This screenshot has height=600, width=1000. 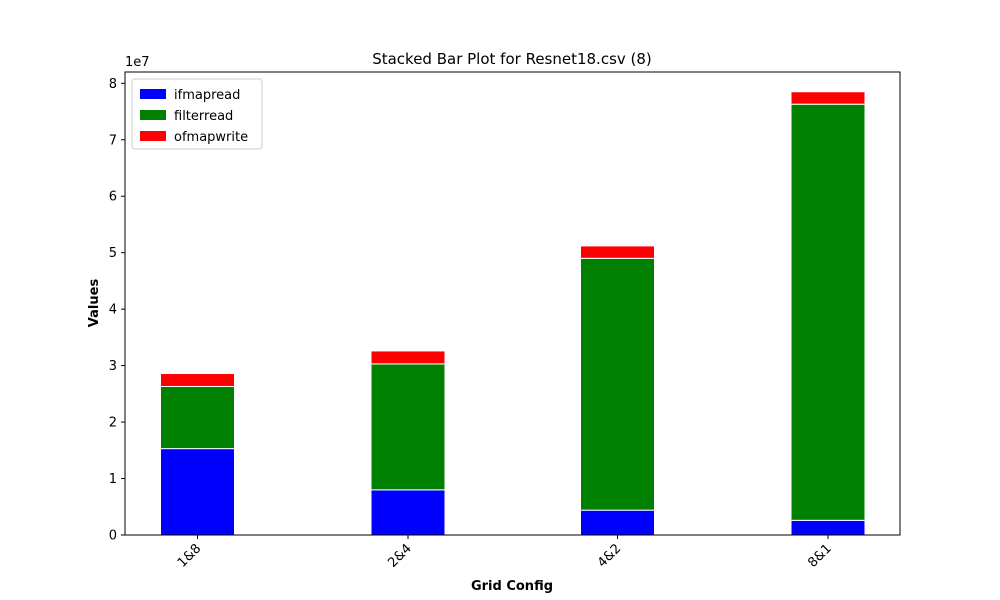 I want to click on x-tick-label: 2&4, so click(x=399, y=555).